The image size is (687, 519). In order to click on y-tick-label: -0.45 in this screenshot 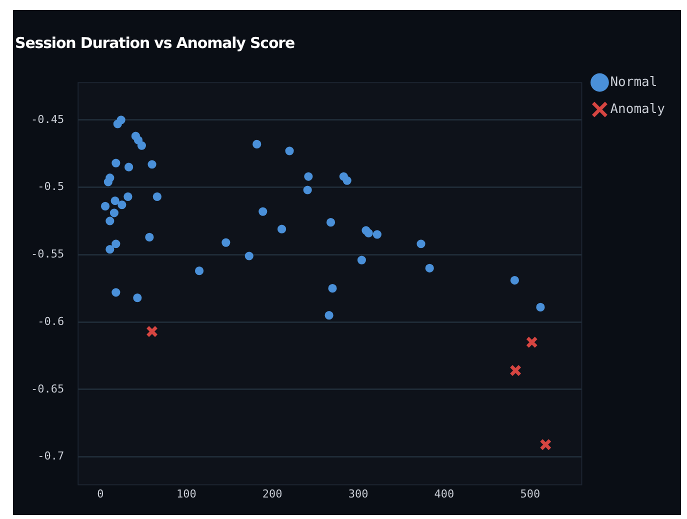, I will do `click(47, 119)`.